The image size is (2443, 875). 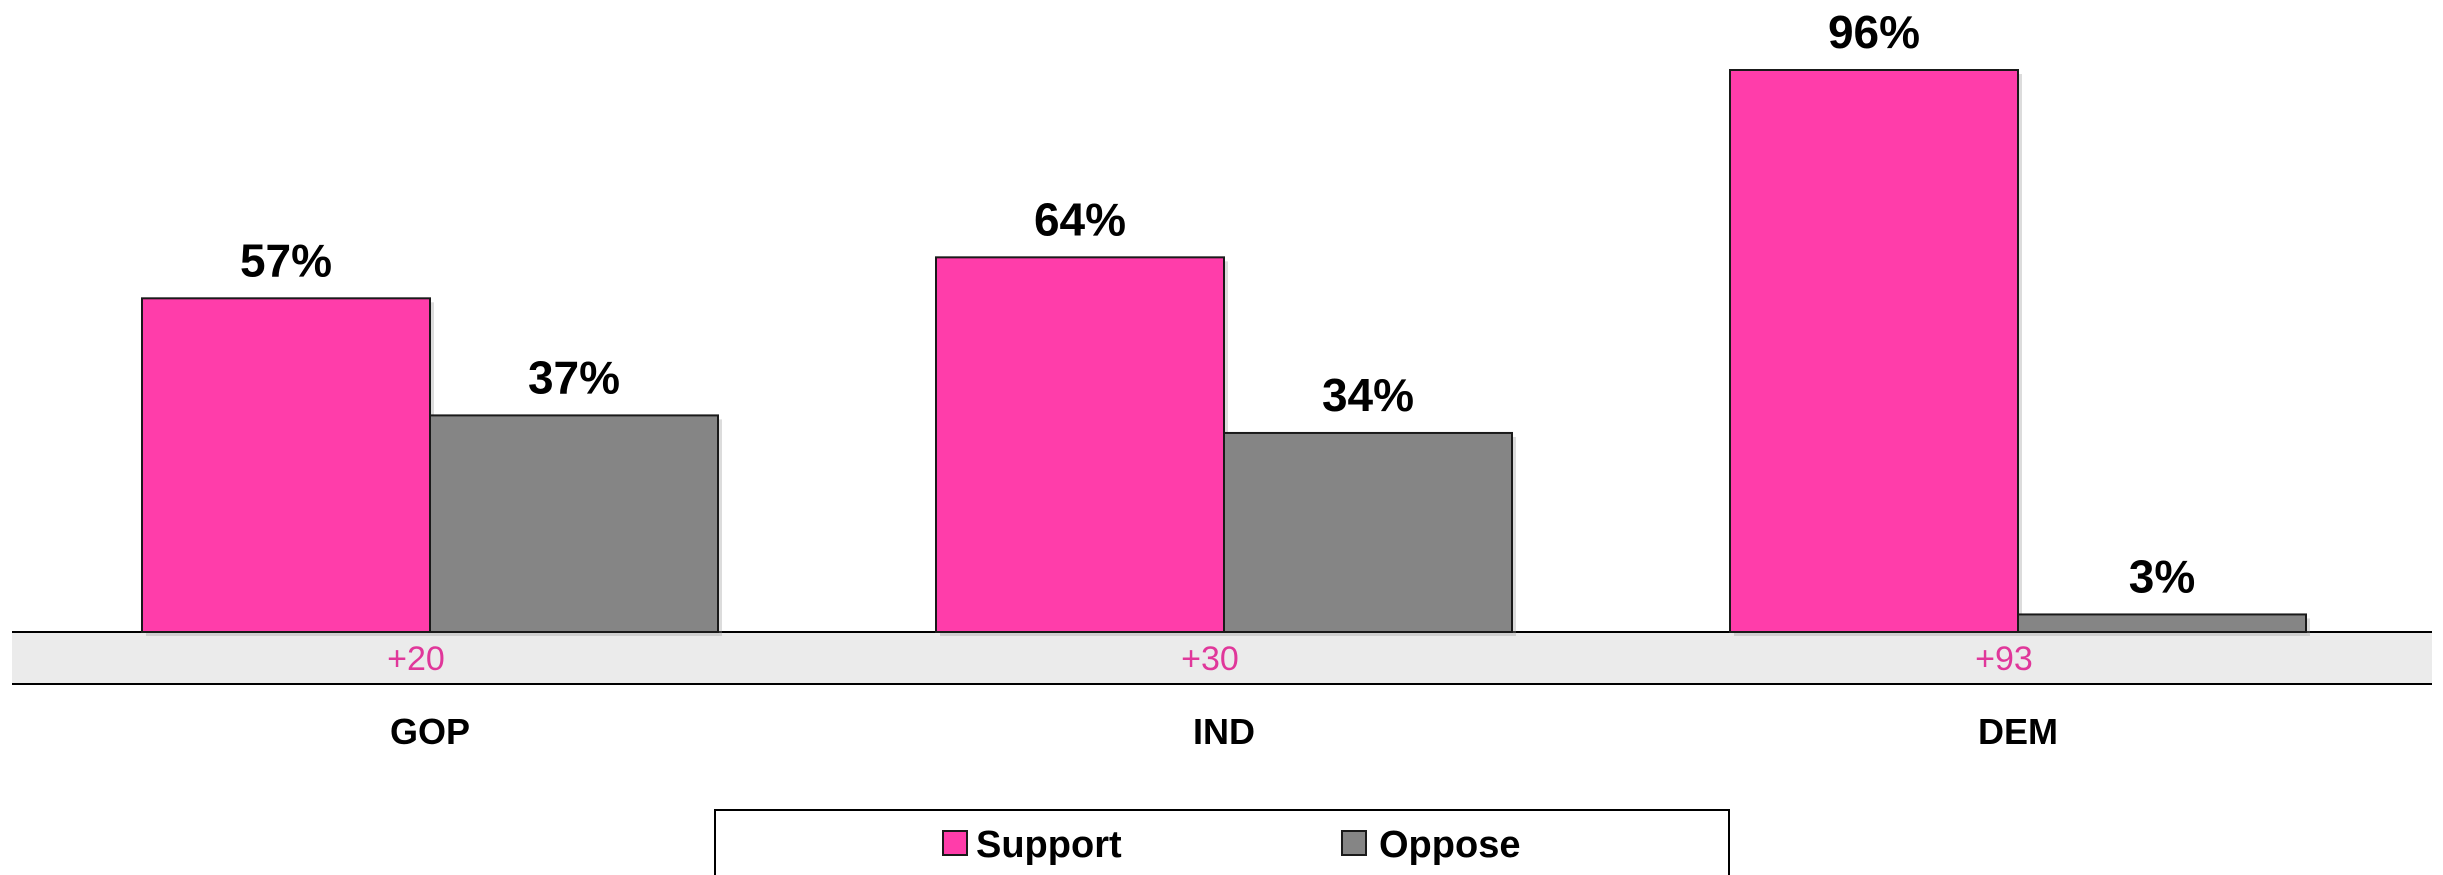 I want to click on bar-oppose-ind, so click(x=1368, y=532).